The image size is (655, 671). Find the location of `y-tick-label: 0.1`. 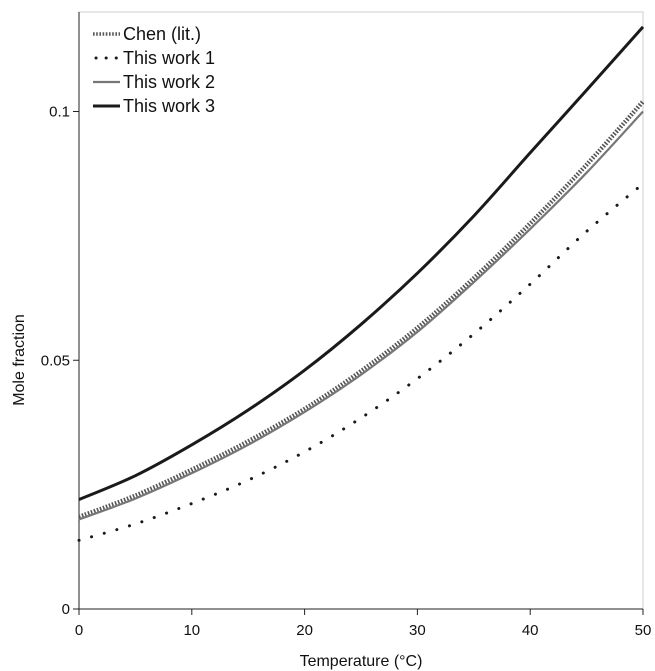

y-tick-label: 0.1 is located at coordinates (59, 112).